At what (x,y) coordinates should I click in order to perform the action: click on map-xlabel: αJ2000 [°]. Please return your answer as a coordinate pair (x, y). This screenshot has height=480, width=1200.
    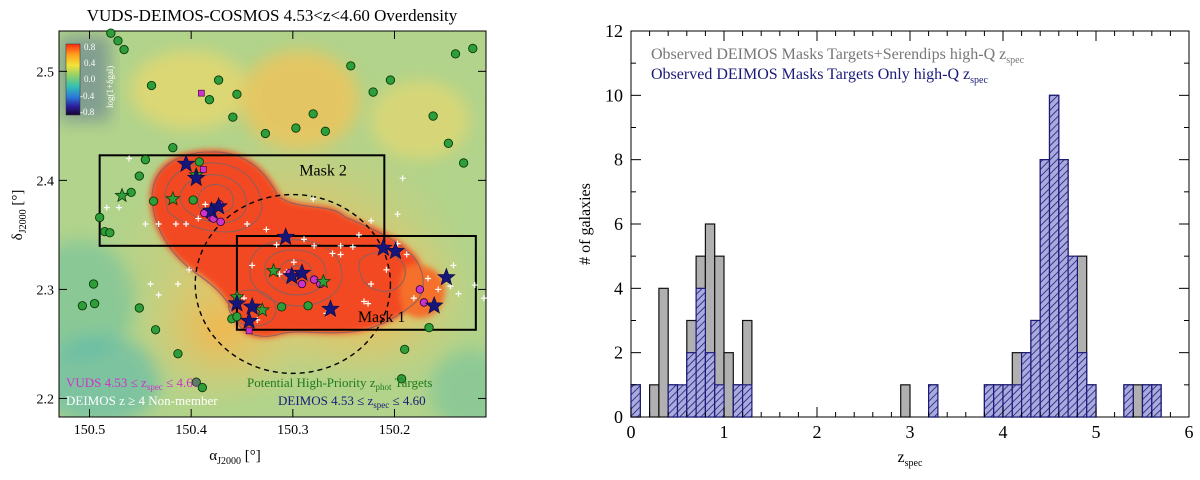
    Looking at the image, I should click on (235, 457).